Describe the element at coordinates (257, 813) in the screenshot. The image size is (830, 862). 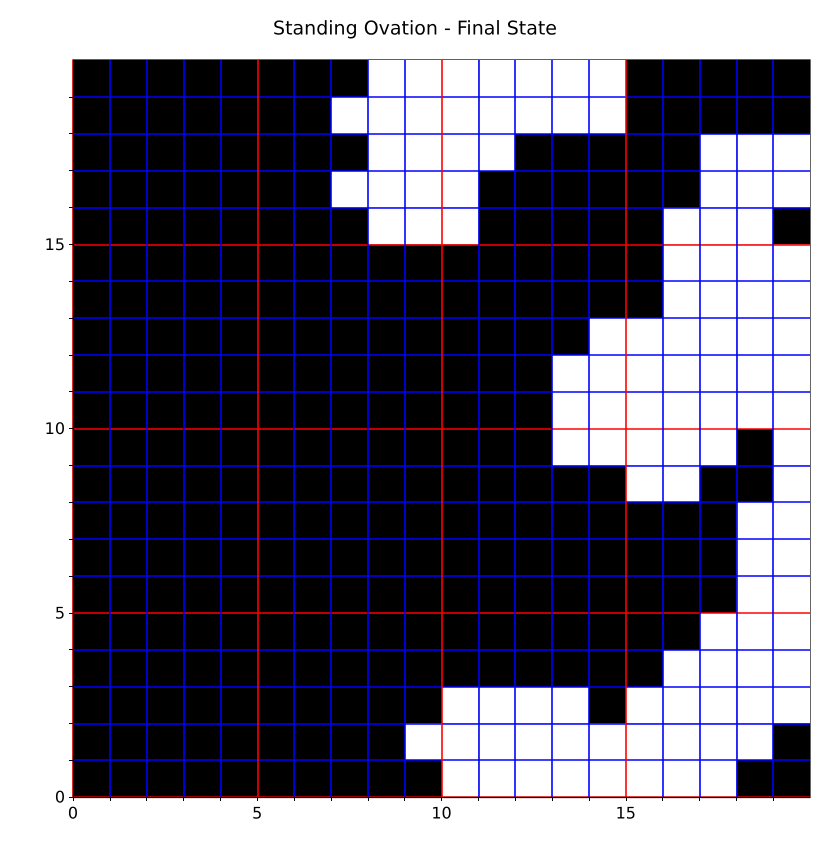
I see `x-tick-label: 5` at that location.